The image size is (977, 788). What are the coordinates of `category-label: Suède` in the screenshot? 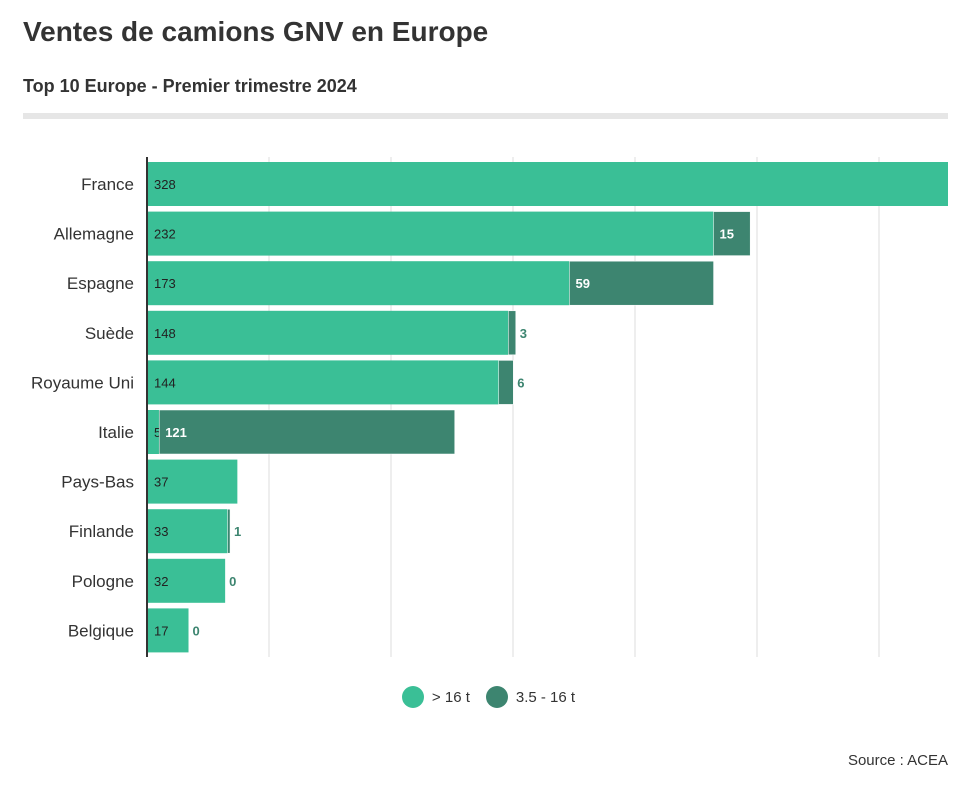 It's located at (109, 333).